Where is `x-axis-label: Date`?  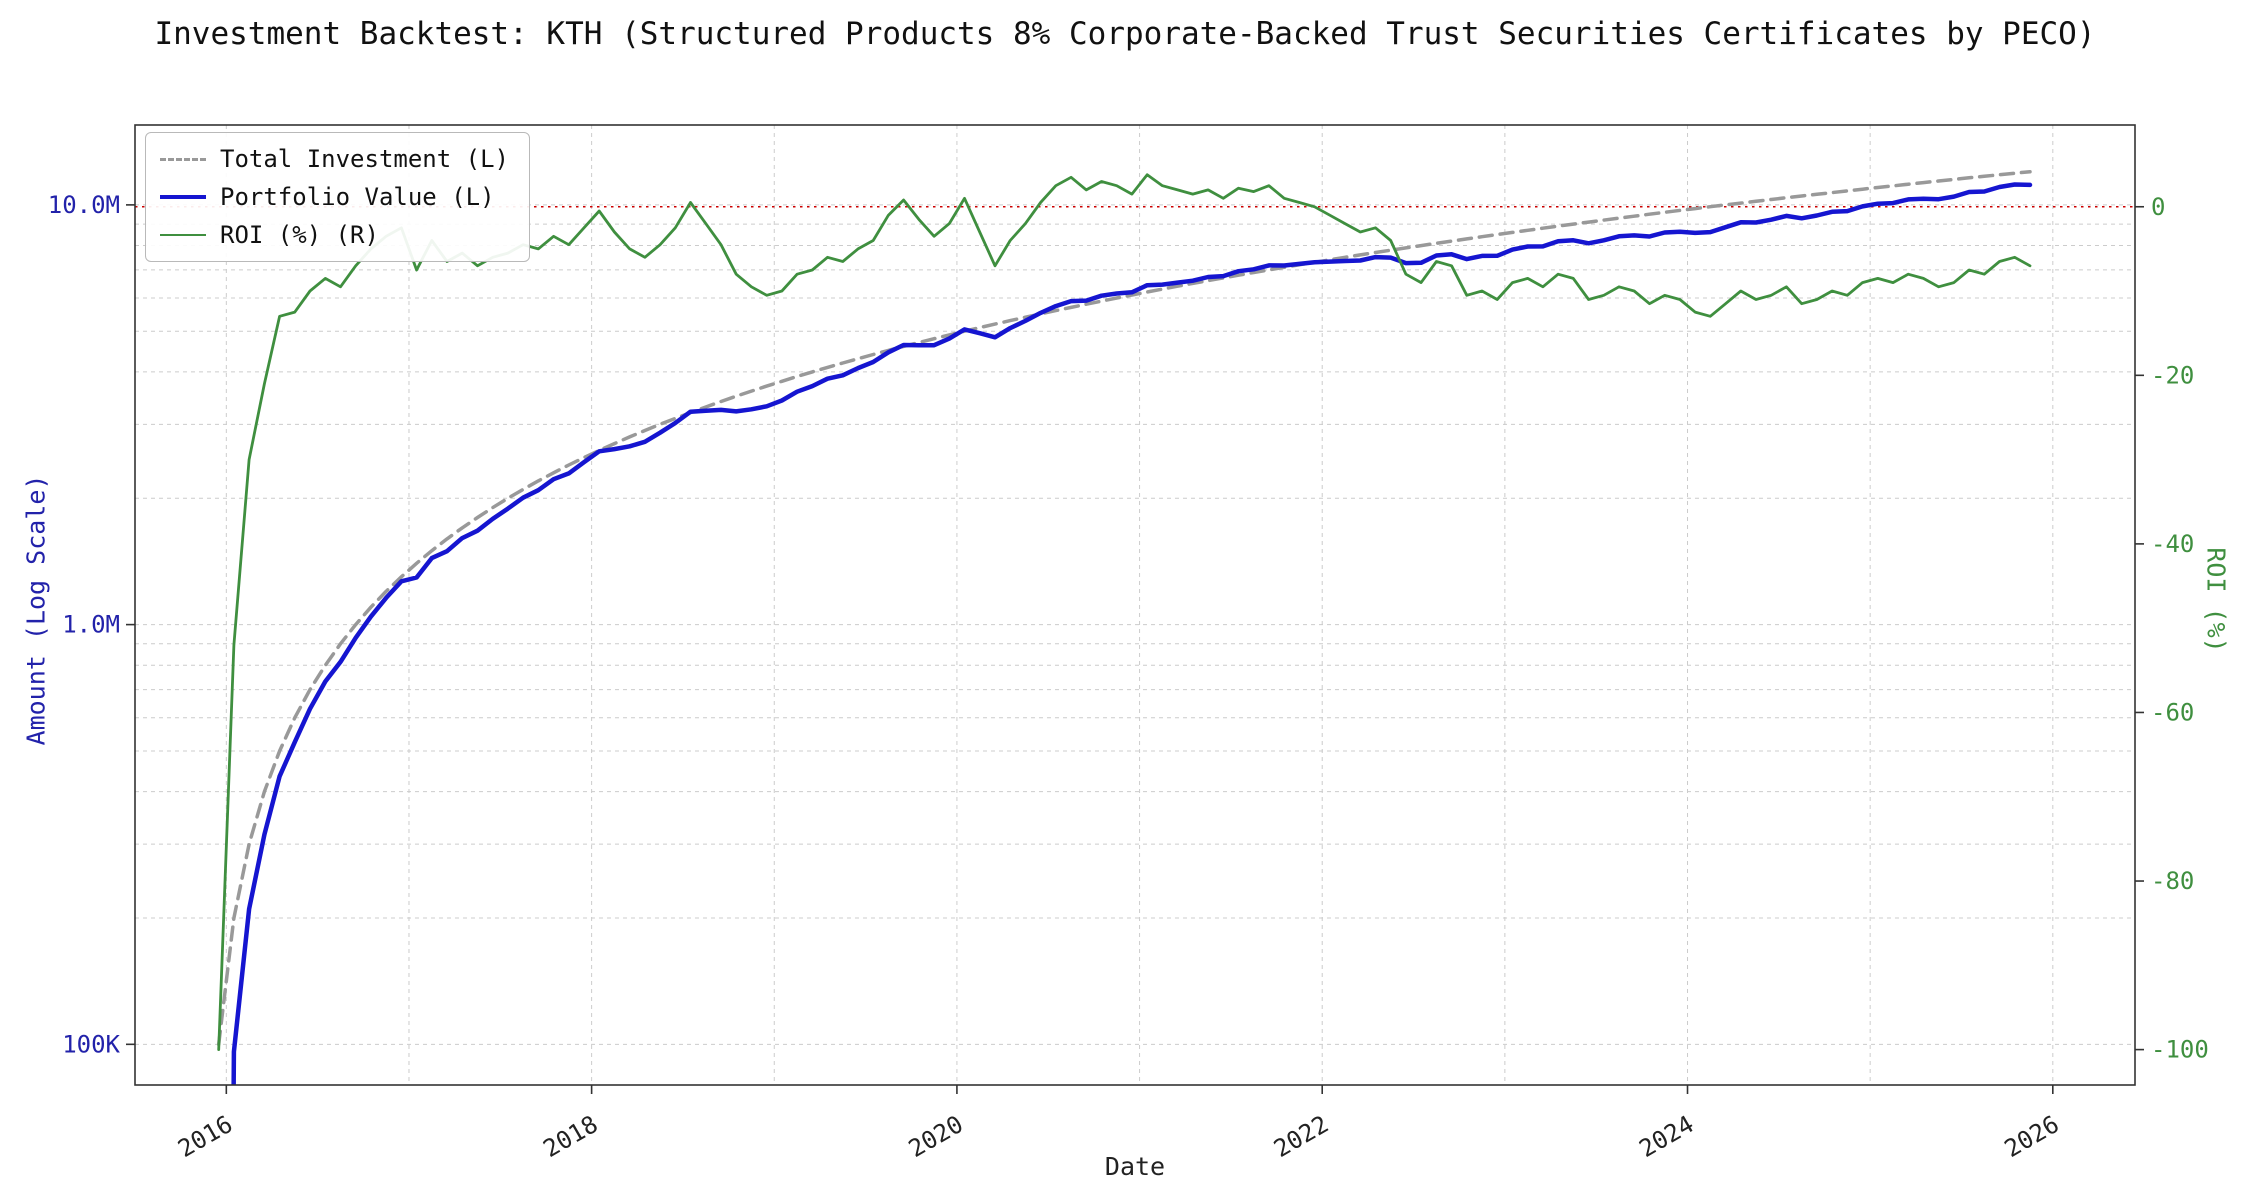 x-axis-label: Date is located at coordinates (1135, 1166).